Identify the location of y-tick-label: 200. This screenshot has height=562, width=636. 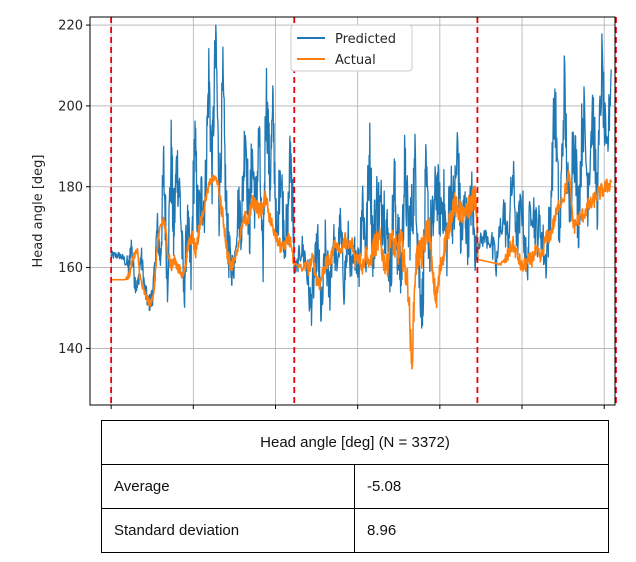
(70, 106).